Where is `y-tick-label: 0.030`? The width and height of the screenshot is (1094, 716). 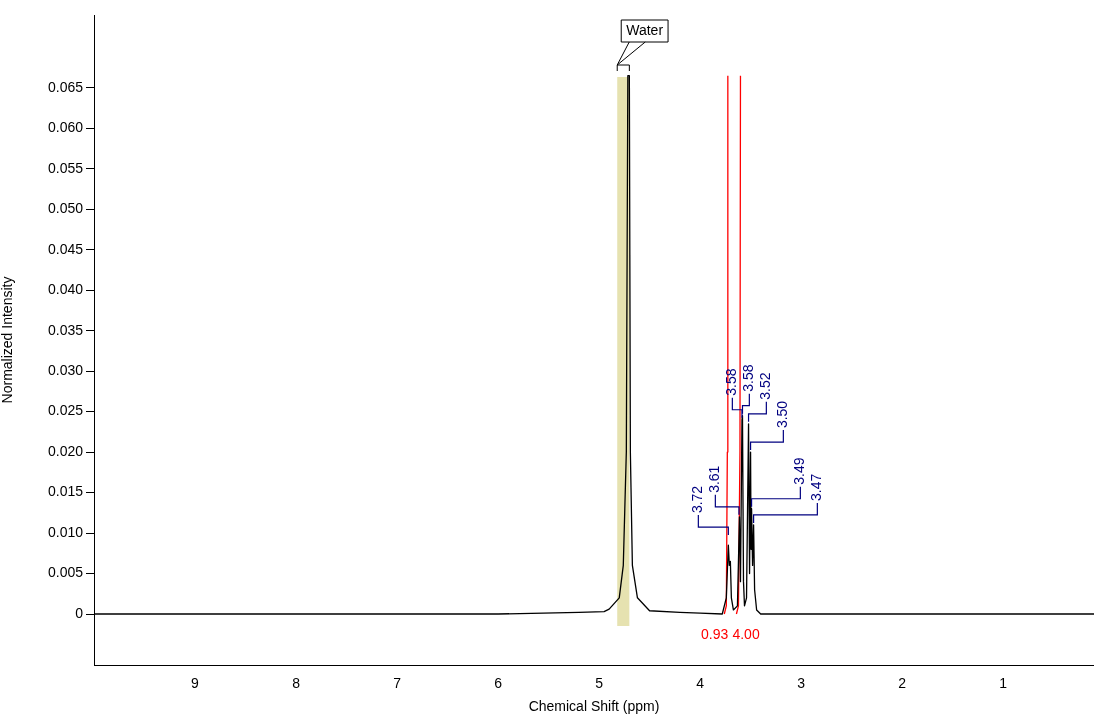
y-tick-label: 0.030 is located at coordinates (65, 370).